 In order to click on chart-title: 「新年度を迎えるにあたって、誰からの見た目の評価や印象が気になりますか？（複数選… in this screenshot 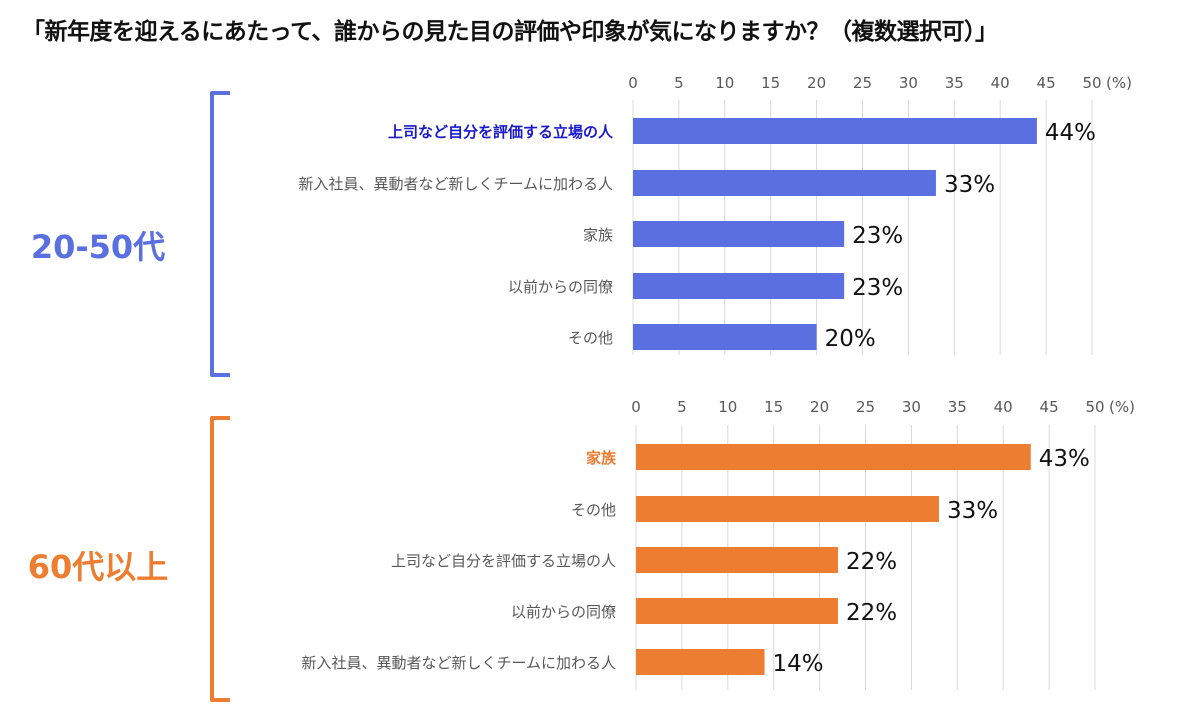, I will do `click(510, 32)`.